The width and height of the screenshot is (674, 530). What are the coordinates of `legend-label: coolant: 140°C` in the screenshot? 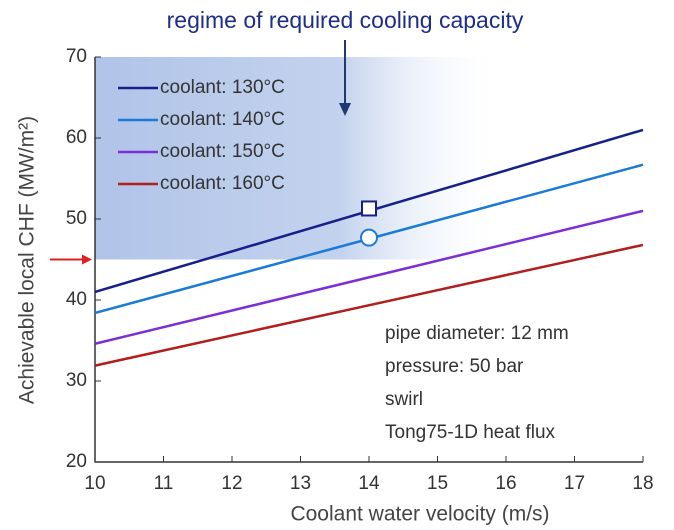 It's located at (222, 119).